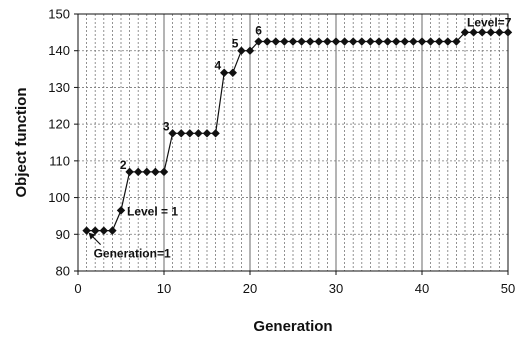 This screenshot has height=340, width=529. I want to click on x-tick-label: 0, so click(77, 288).